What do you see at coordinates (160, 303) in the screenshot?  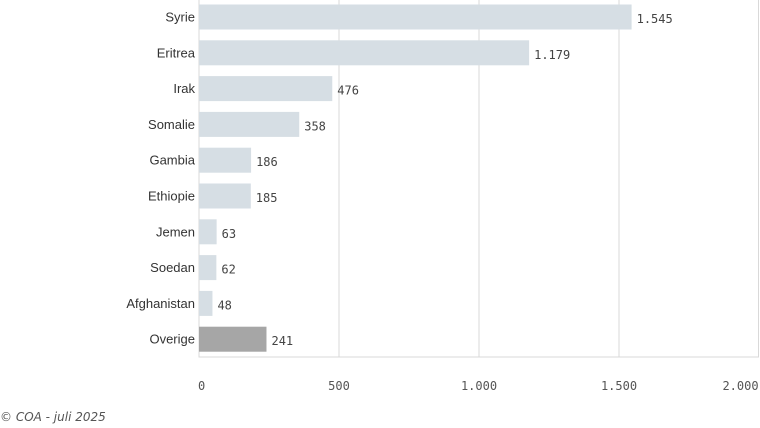 I see `category-label: Afghanistan` at bounding box center [160, 303].